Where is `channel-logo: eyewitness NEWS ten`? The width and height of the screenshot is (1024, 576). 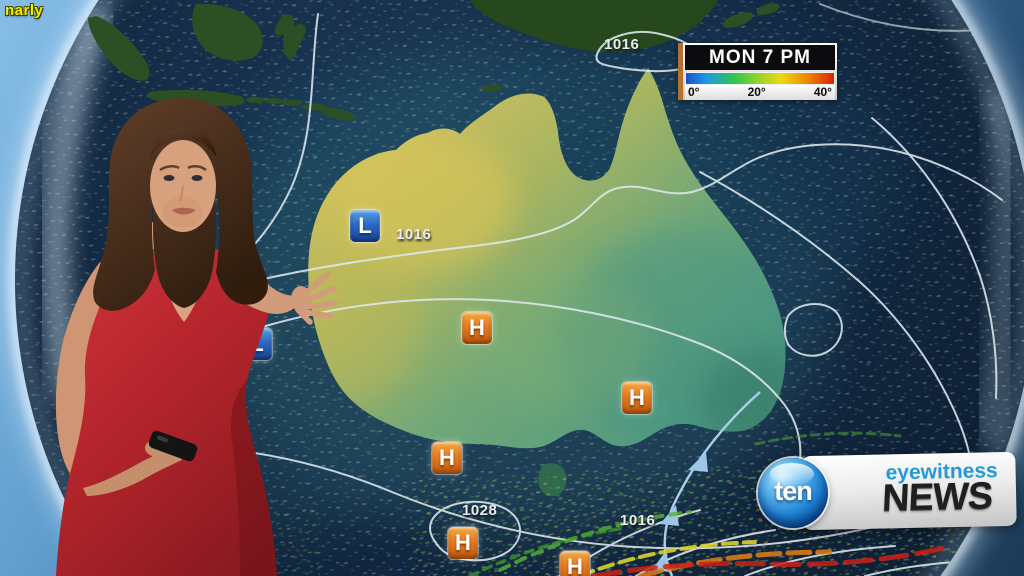 channel-logo: eyewitness NEWS ten is located at coordinates (891, 498).